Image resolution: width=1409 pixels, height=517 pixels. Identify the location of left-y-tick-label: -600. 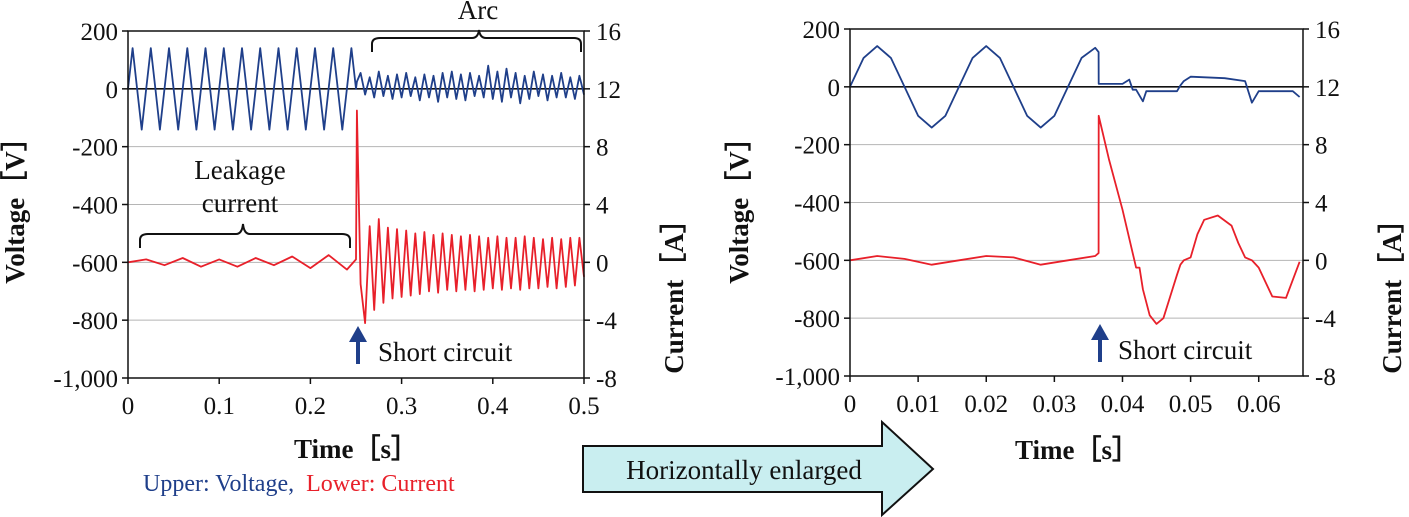
(95, 263).